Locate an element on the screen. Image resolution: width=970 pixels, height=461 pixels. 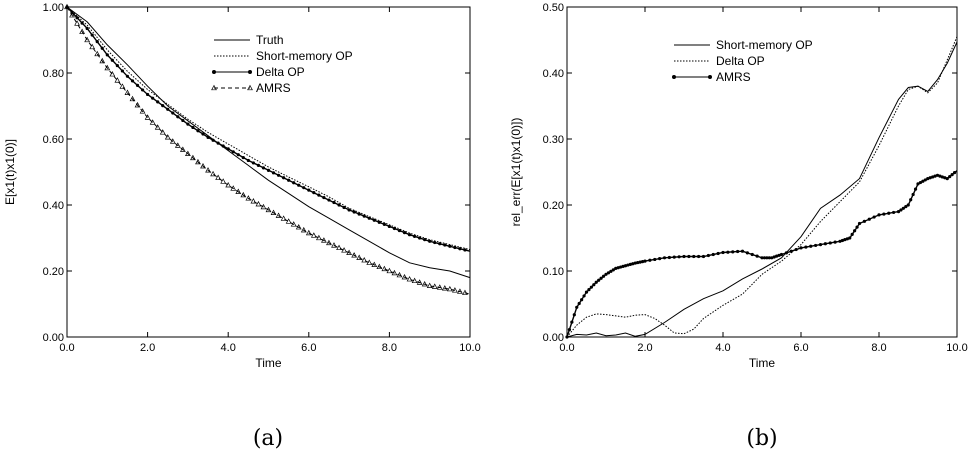
x-tick-label: 2.0 is located at coordinates (644, 348).